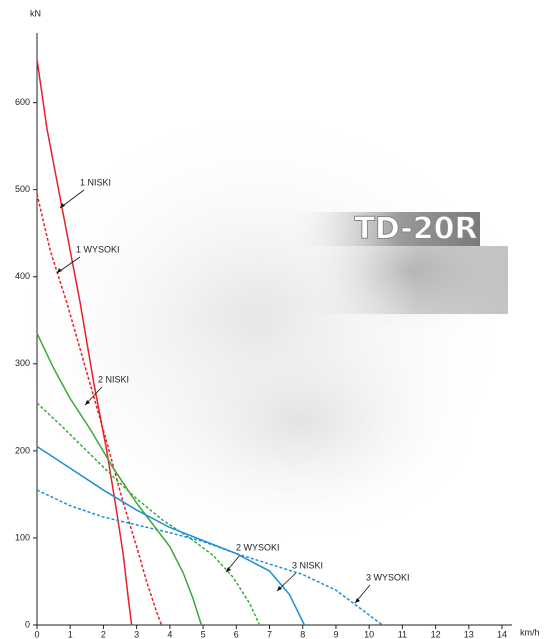  Describe the element at coordinates (136, 634) in the screenshot. I see `x-tick-label: 3` at that location.